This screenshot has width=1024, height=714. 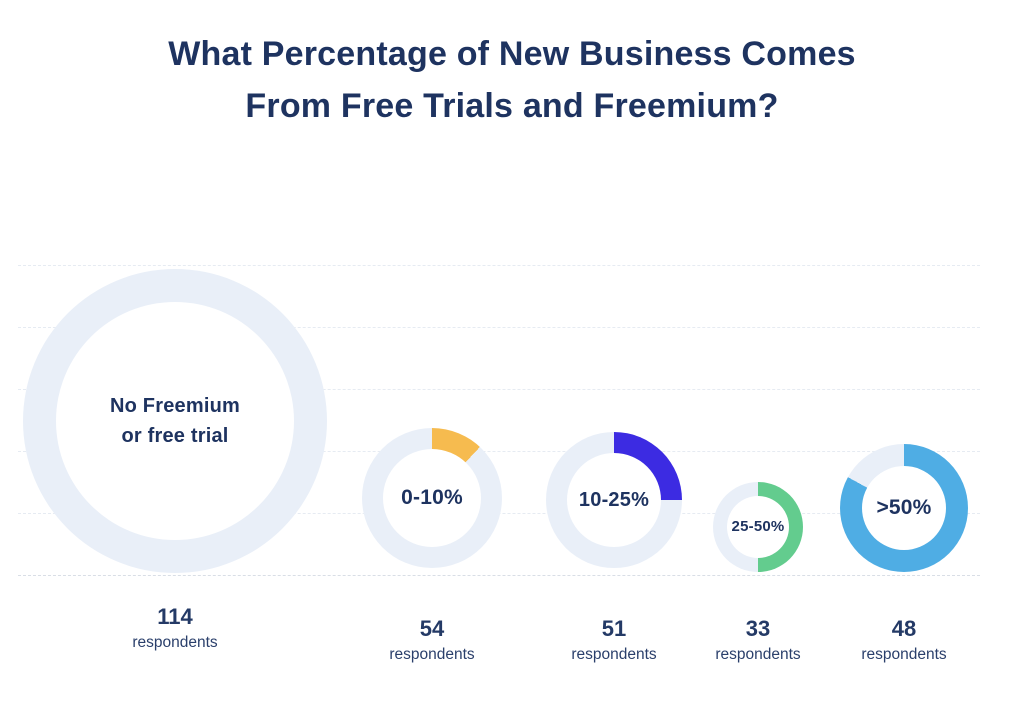 I want to click on donut-25-50-label: 25-50%, so click(x=758, y=527).